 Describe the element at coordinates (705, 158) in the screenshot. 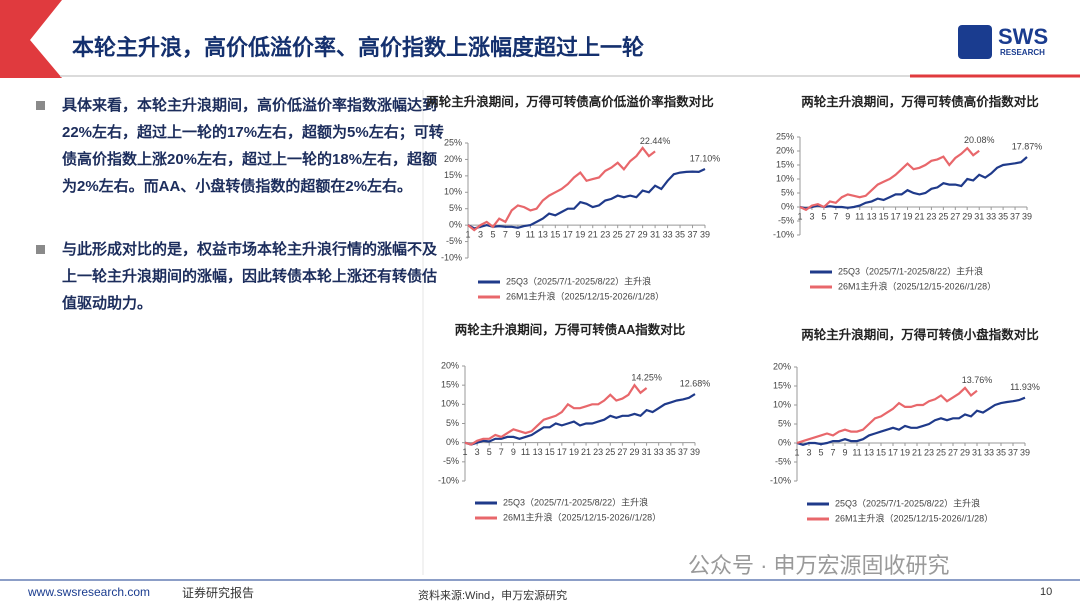

I see `value-label: 17.10%` at that location.